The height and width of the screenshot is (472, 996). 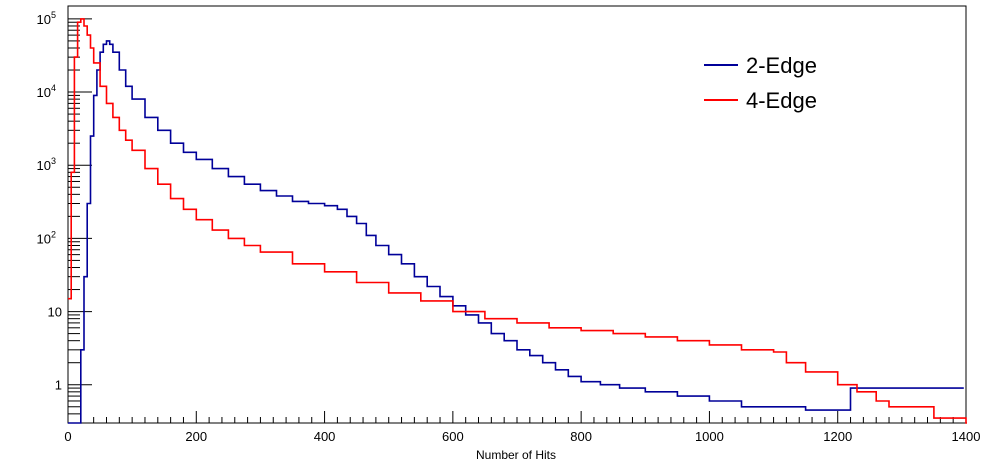 I want to click on x-tick-label: 1200, so click(x=837, y=436).